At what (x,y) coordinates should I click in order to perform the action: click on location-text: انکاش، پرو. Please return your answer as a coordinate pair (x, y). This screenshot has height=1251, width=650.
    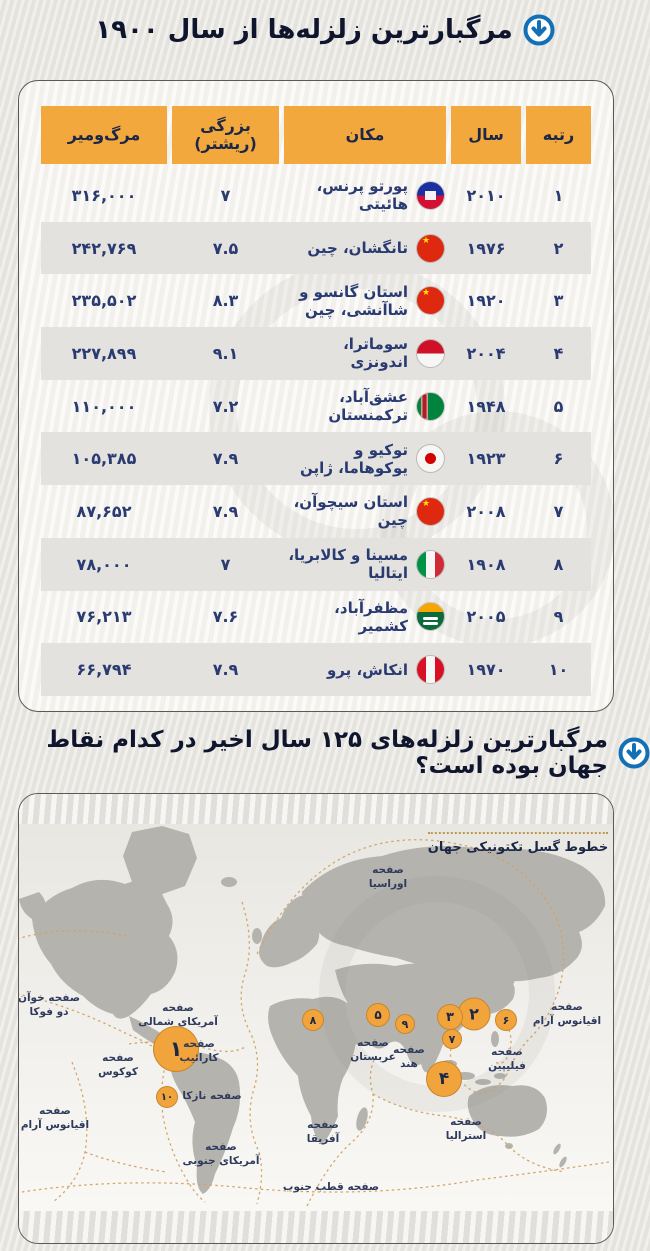
    Looking at the image, I should click on (367, 669).